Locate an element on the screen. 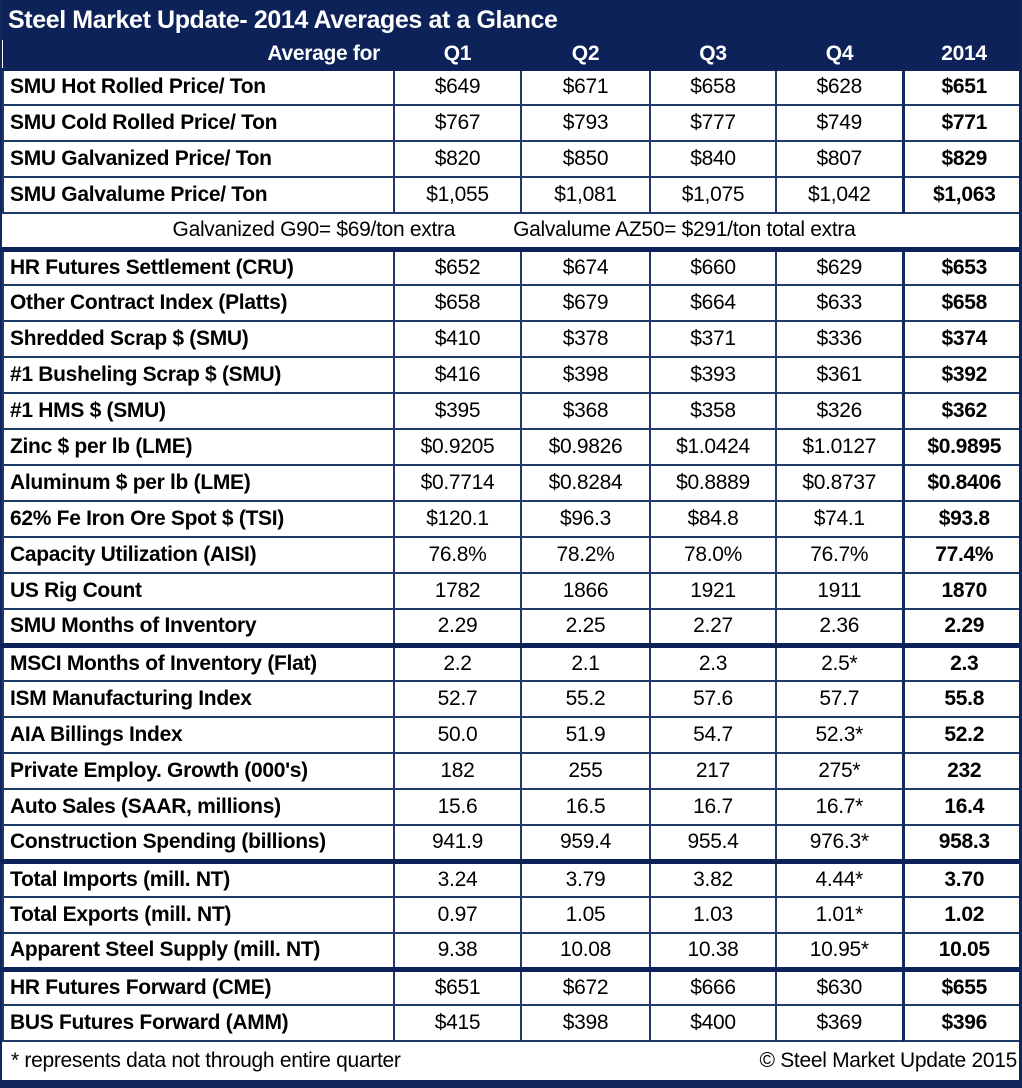 The image size is (1022, 1088). quarter-value-cell: 16.7 is located at coordinates (713, 807).